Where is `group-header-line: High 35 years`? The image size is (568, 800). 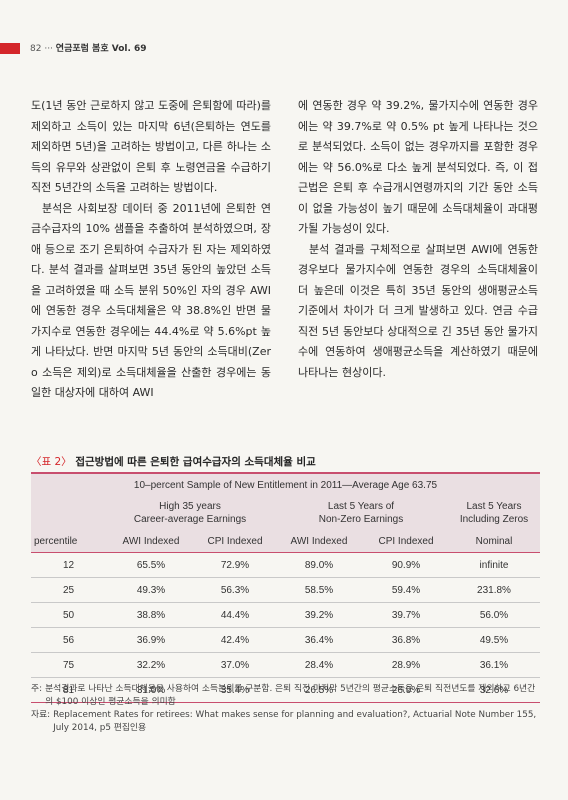 group-header-line: High 35 years is located at coordinates (190, 506).